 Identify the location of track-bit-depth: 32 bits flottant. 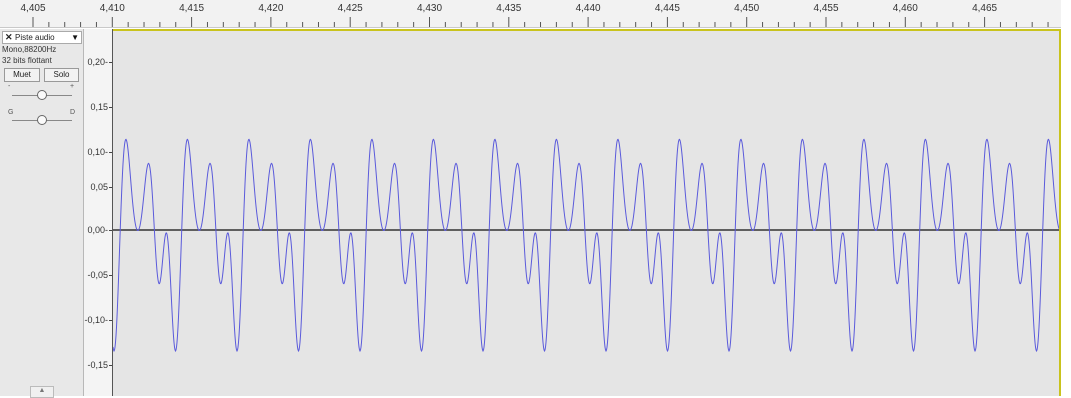
(27, 60).